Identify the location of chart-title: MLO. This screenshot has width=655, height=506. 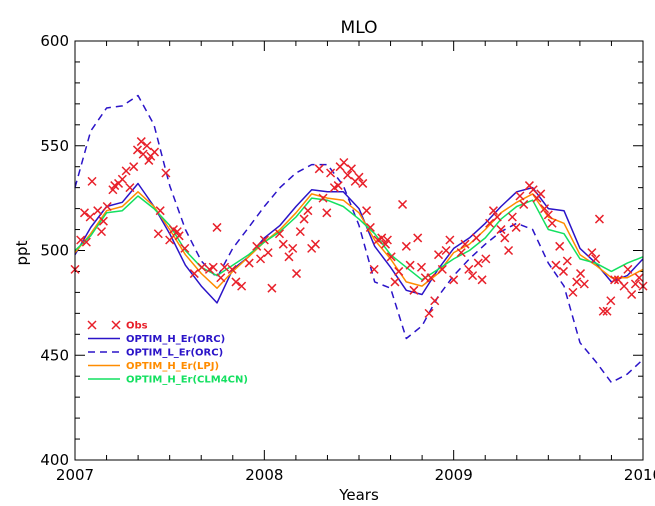
(359, 28).